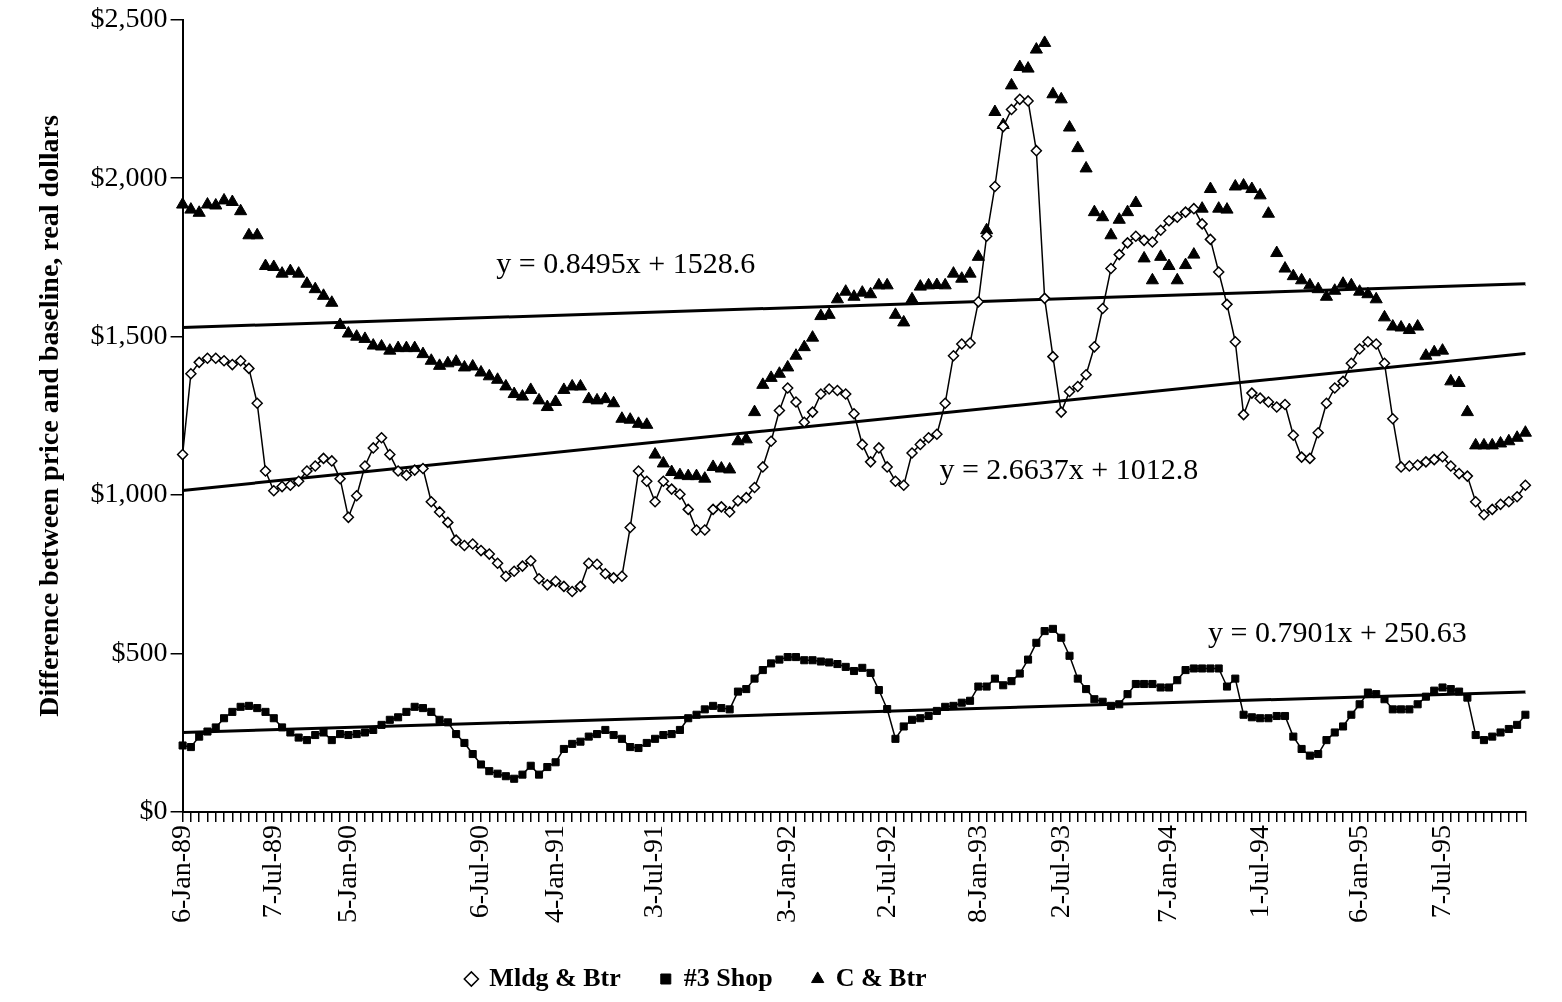  Describe the element at coordinates (1440, 872) in the screenshot. I see `x-tick-label: 7-Jul-95` at that location.